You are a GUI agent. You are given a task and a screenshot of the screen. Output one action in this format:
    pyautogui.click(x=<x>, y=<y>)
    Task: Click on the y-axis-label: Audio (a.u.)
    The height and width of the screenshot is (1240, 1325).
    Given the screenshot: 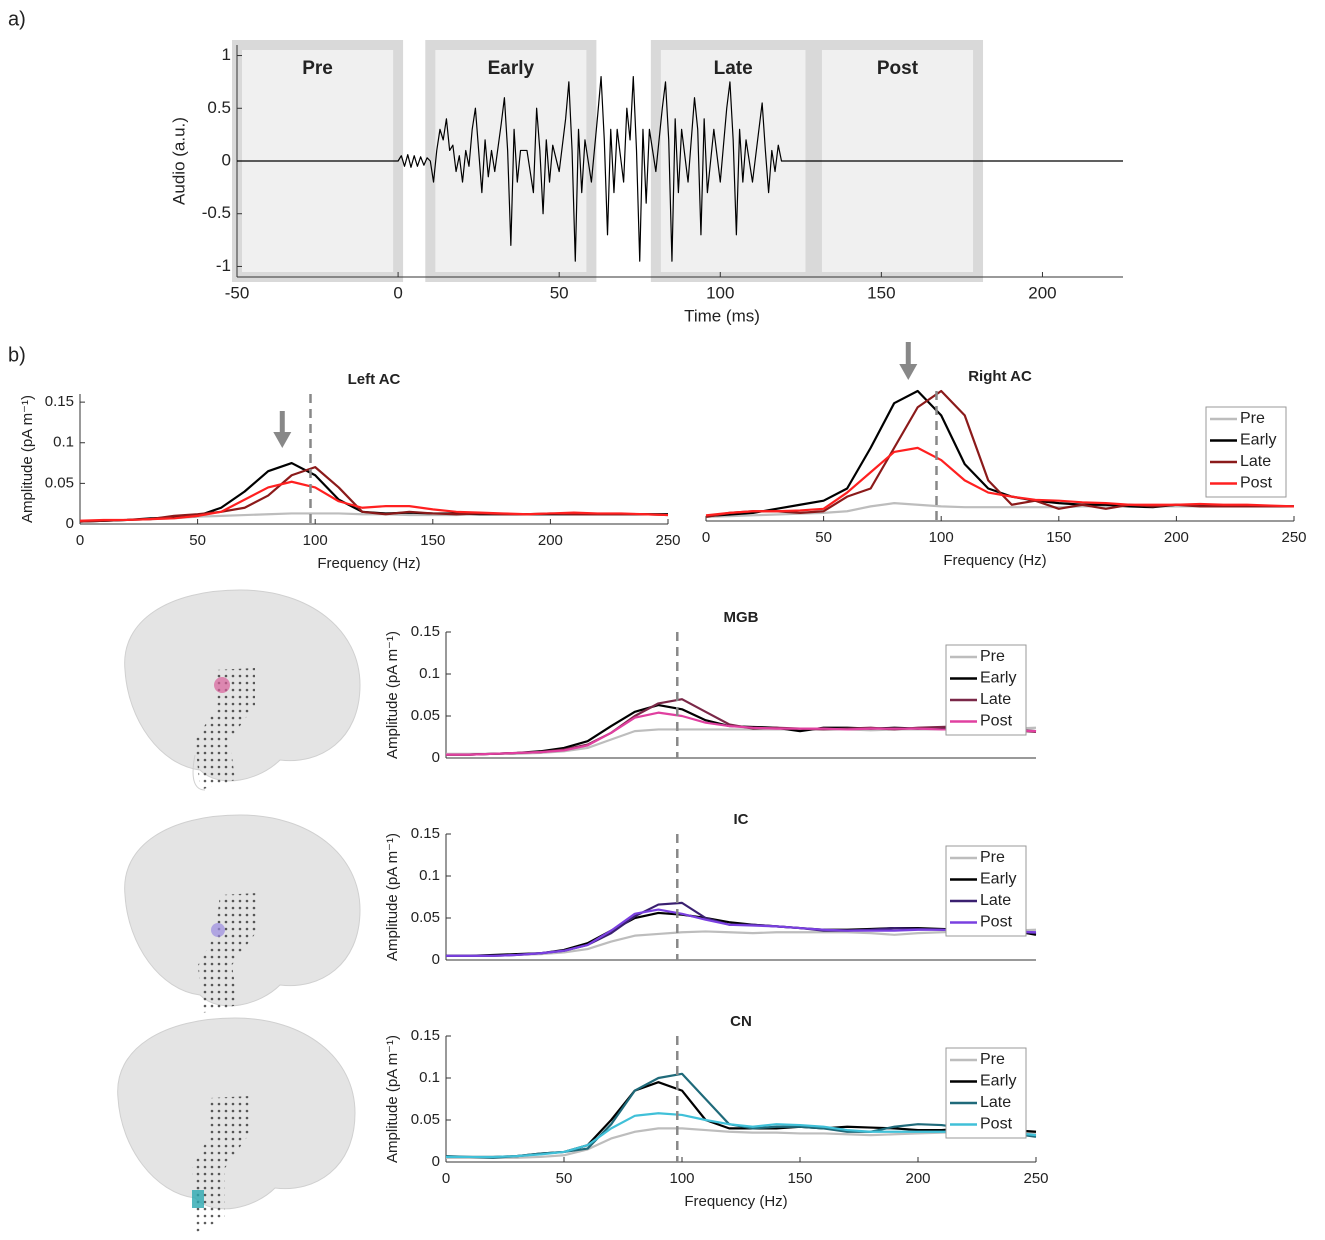 What is the action you would take?
    pyautogui.click(x=178, y=161)
    